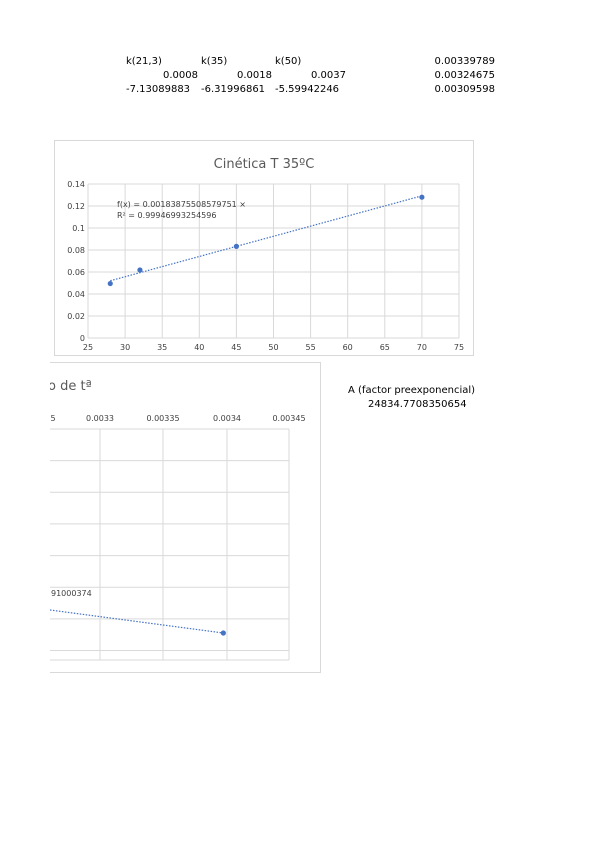 This screenshot has height=848, width=599. I want to click on preexp-value: 24834.7708350654, so click(417, 404).